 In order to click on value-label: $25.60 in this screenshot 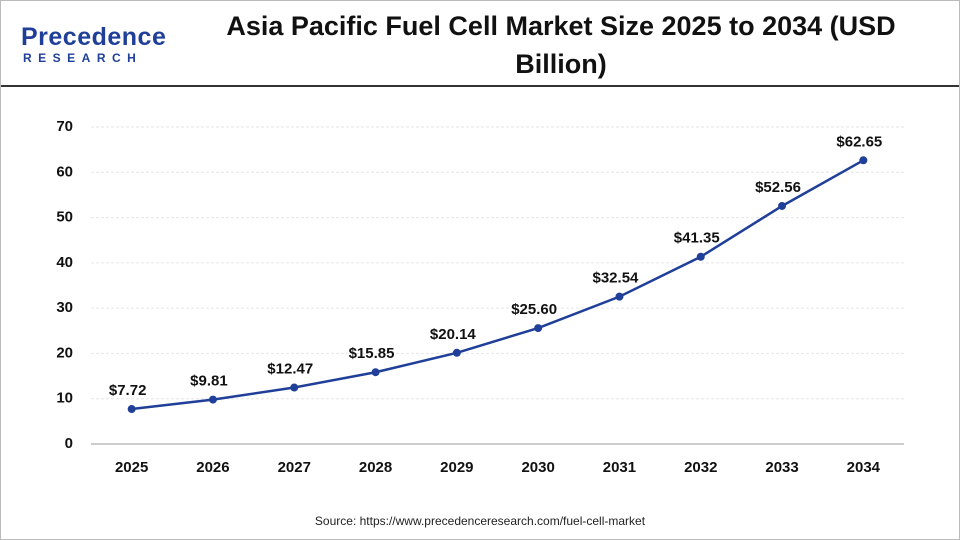, I will do `click(534, 309)`.